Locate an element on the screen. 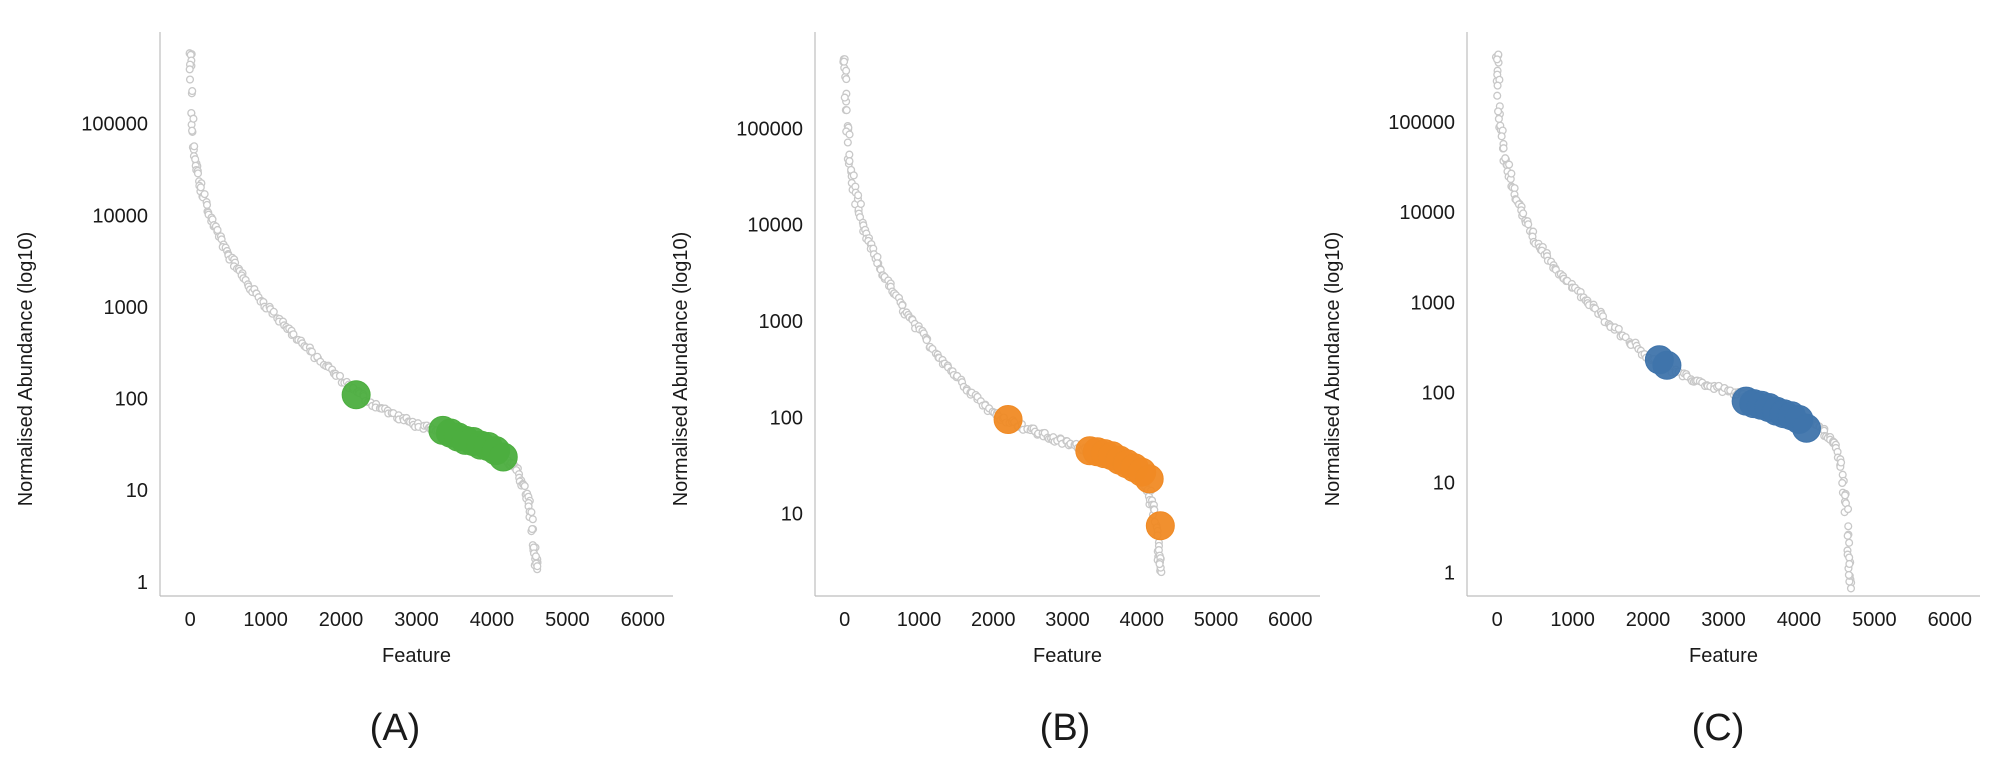 The width and height of the screenshot is (2000, 783). y-tick-label: 1 is located at coordinates (1449, 574).